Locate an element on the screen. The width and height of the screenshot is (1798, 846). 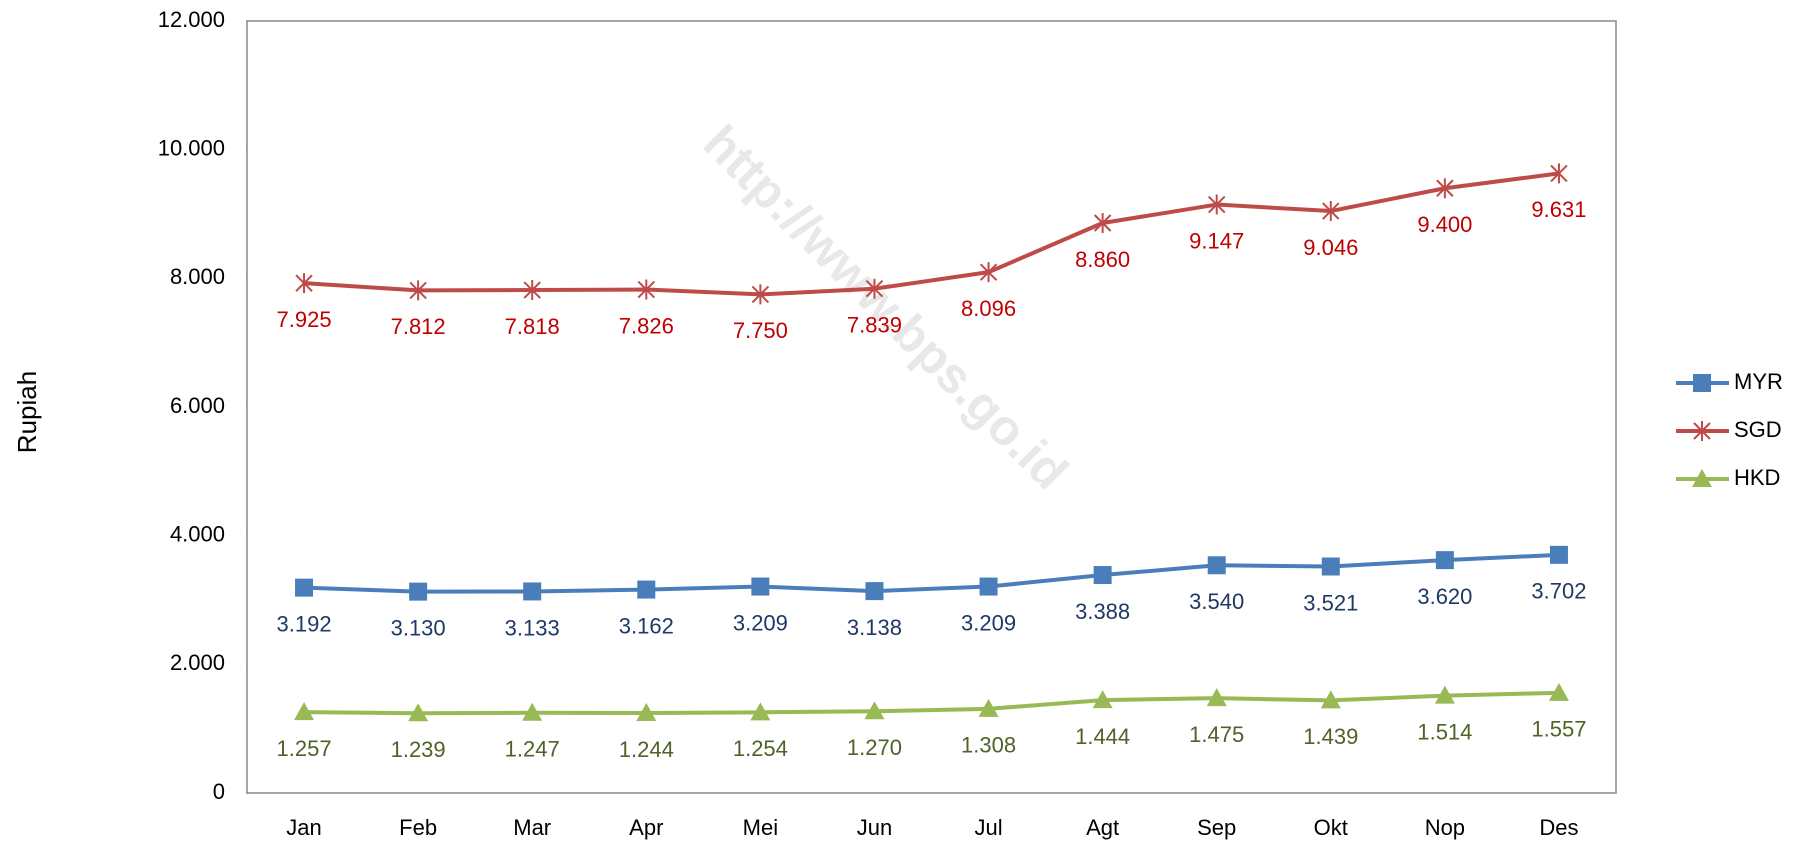
x-tick-label: Feb is located at coordinates (418, 827).